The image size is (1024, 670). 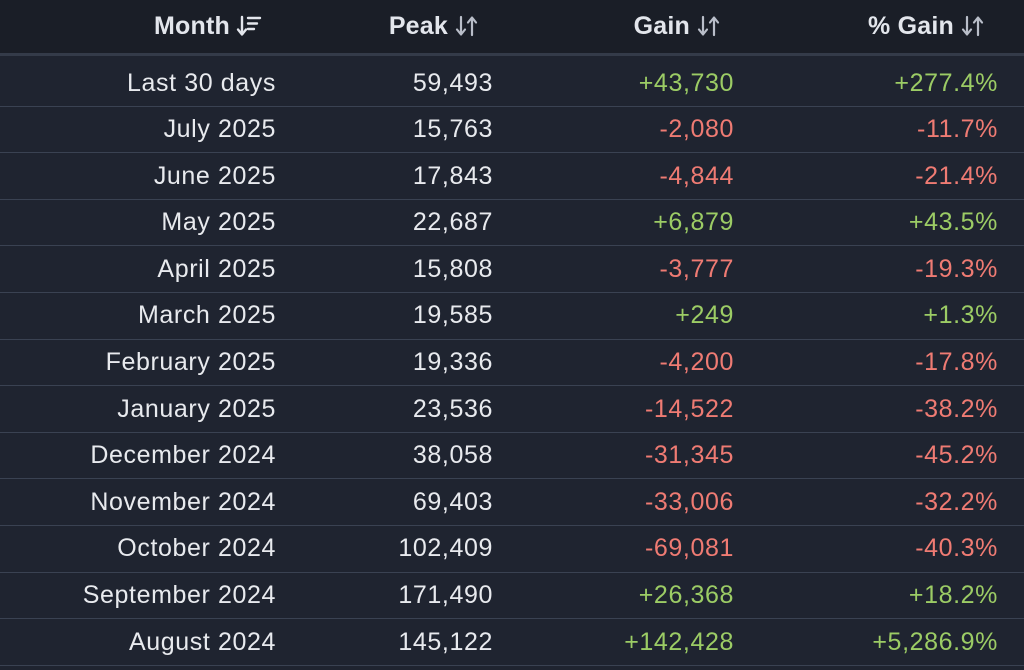 What do you see at coordinates (183, 455) in the screenshot?
I see `cell-month: December 2024` at bounding box center [183, 455].